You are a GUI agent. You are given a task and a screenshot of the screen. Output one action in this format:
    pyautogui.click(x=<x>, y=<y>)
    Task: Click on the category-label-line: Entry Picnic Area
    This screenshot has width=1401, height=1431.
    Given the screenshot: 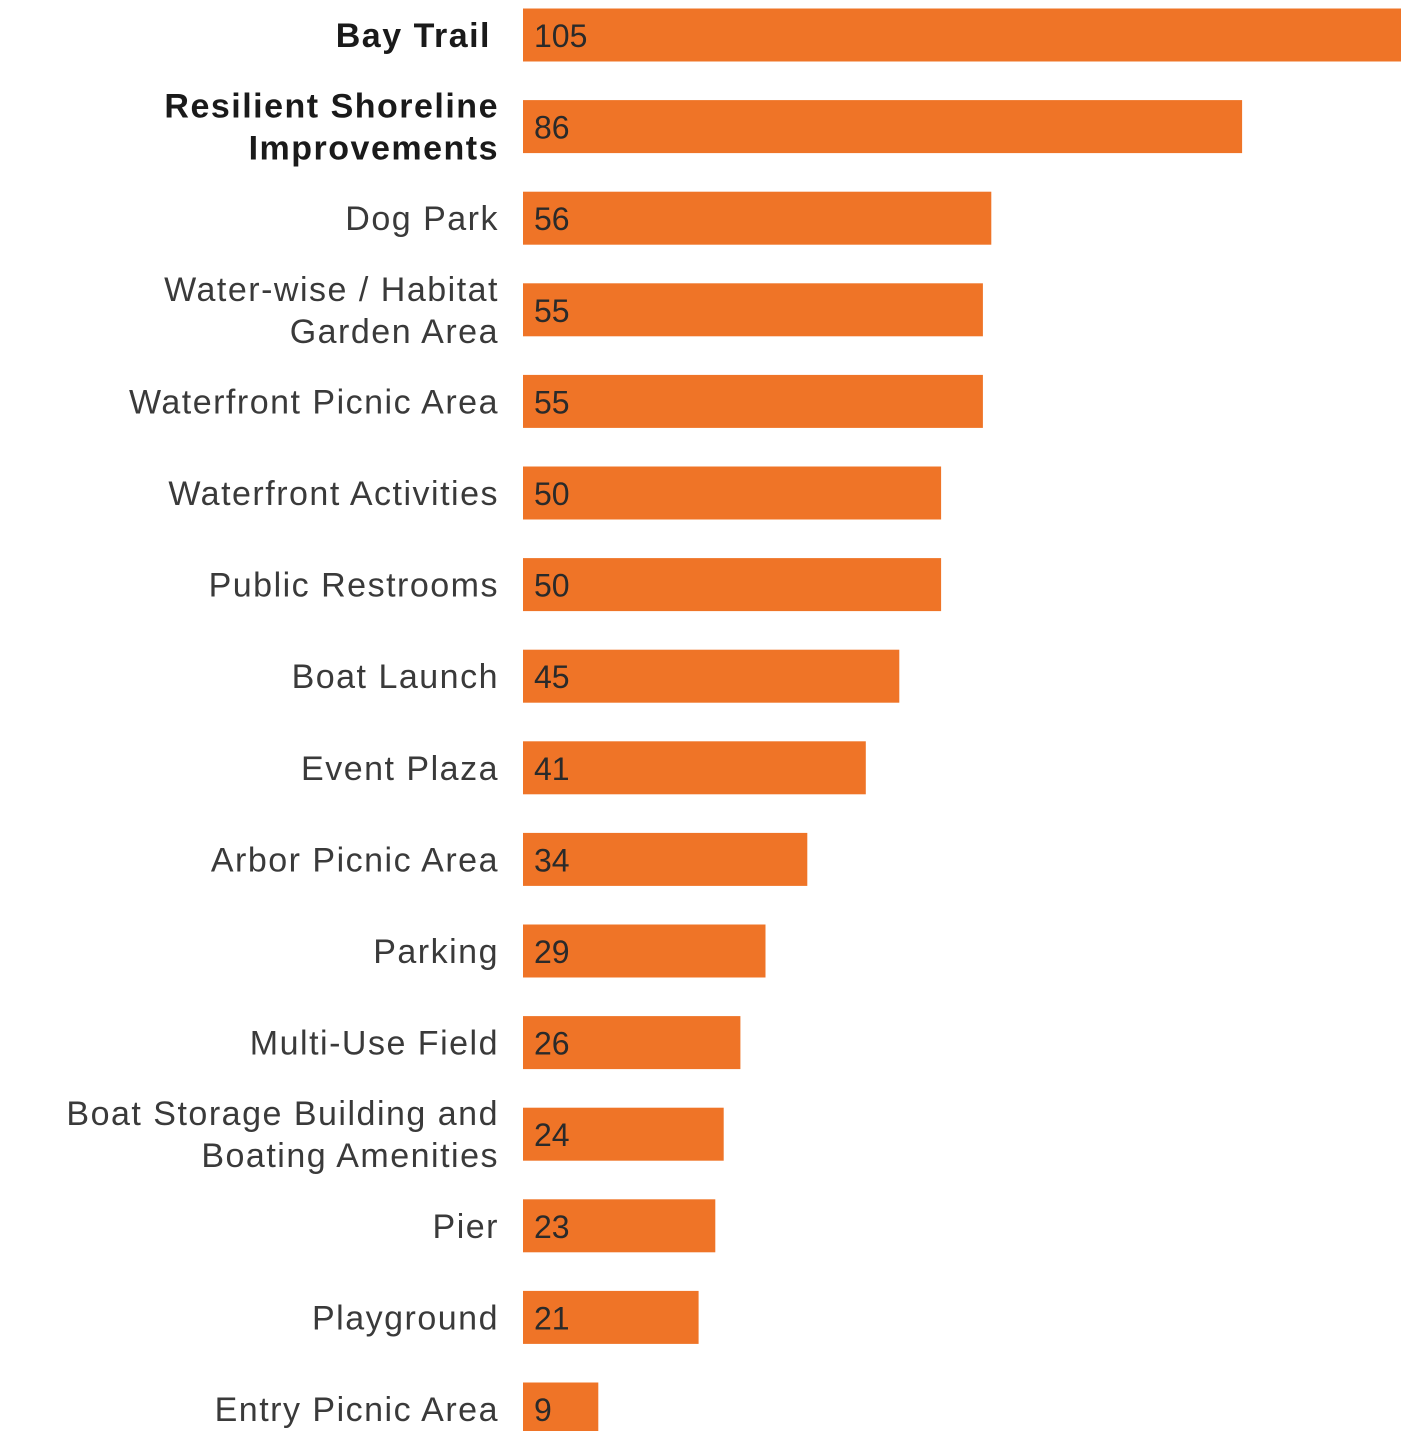 What is the action you would take?
    pyautogui.click(x=357, y=1410)
    